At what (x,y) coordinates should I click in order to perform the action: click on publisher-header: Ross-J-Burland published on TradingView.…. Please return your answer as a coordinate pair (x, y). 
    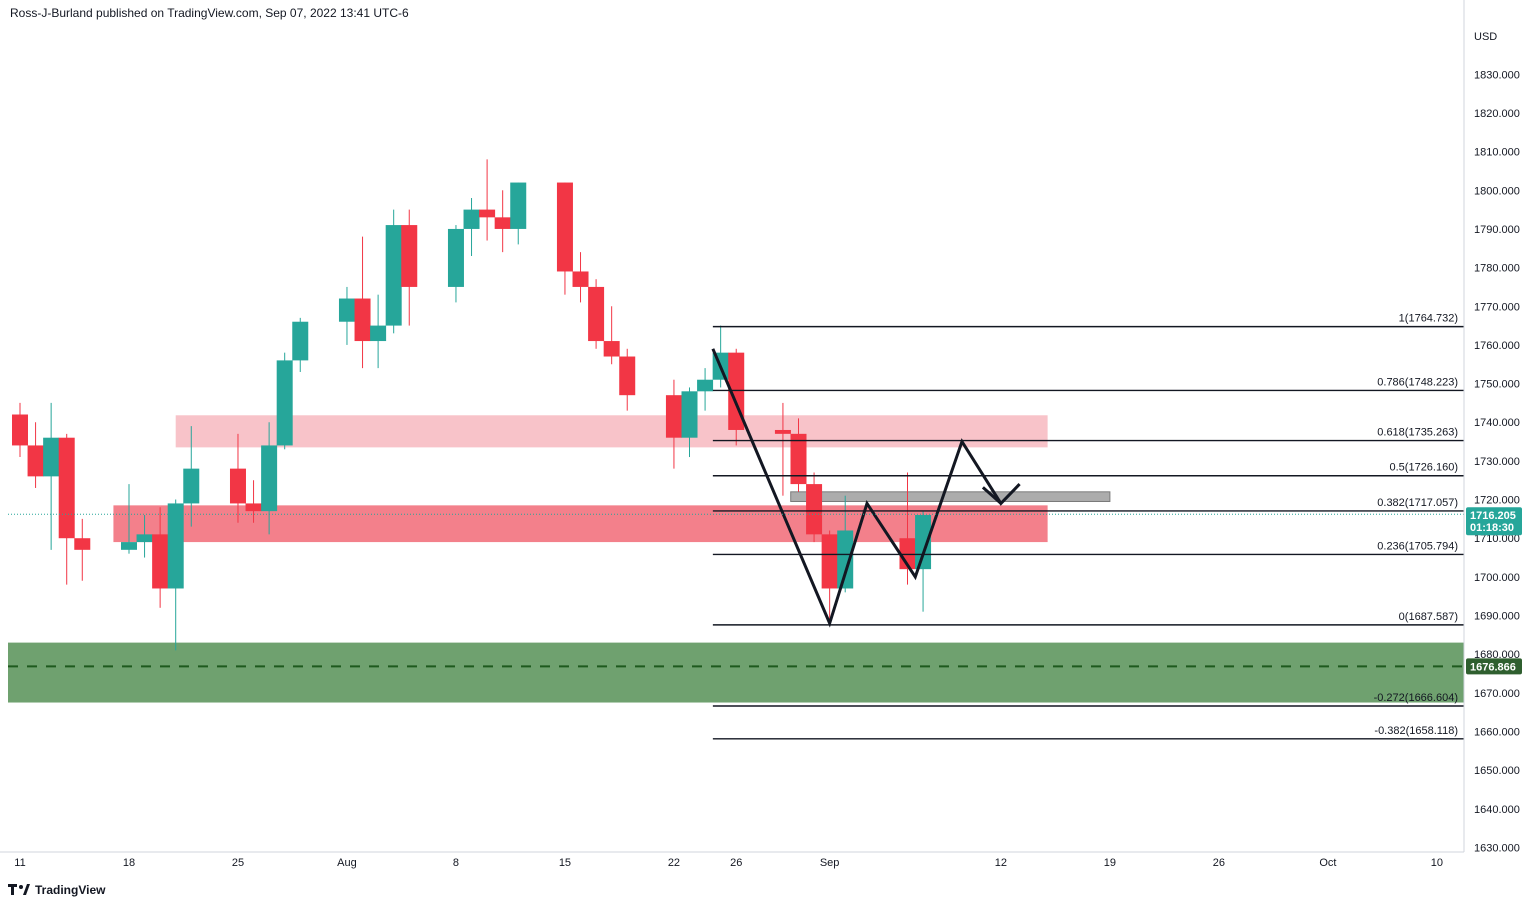
    Looking at the image, I should click on (209, 13).